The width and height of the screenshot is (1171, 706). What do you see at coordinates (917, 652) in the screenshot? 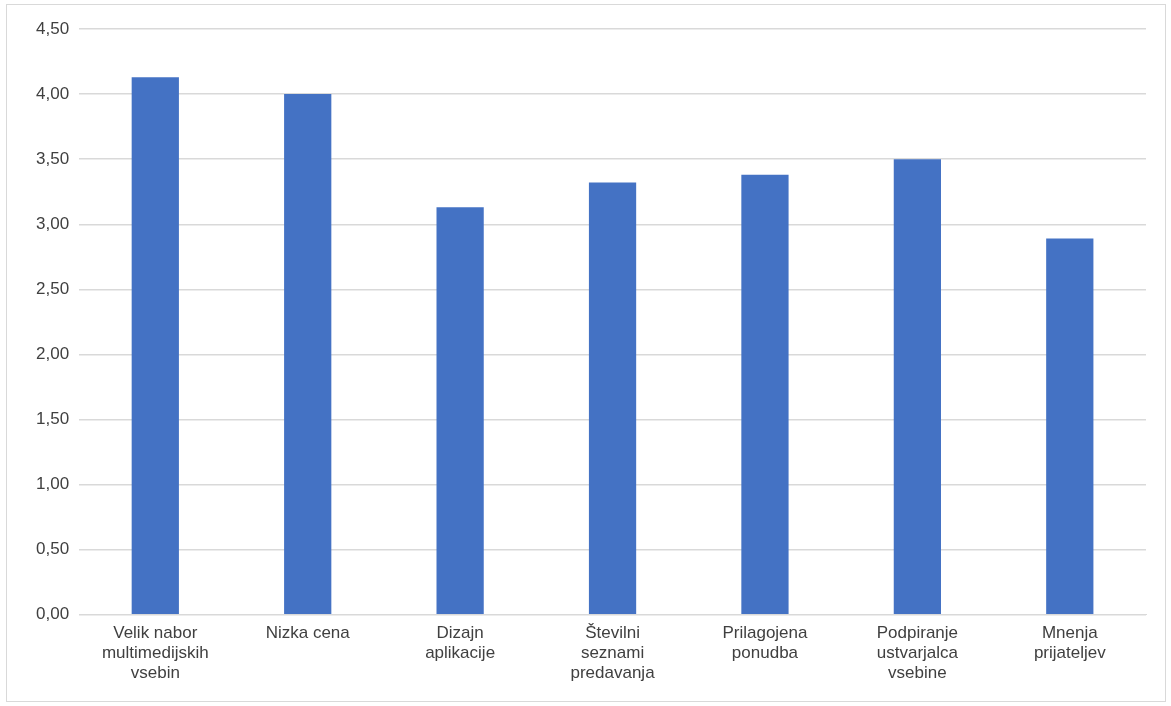
I see `x-tick-label: Podpiranje ustvarjalca vsebine` at bounding box center [917, 652].